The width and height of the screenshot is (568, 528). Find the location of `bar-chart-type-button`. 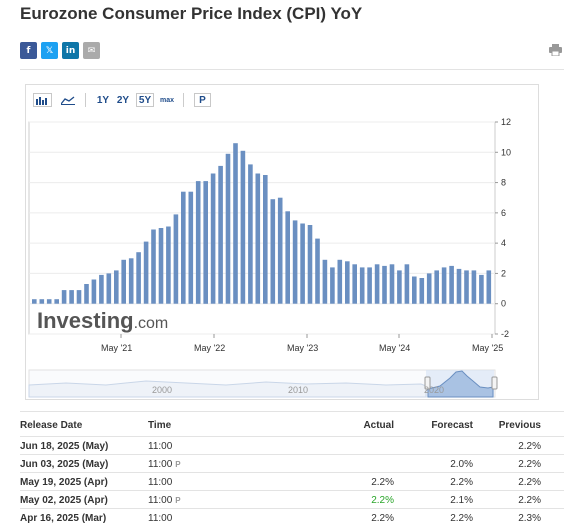

bar-chart-type-button is located at coordinates (42, 100).